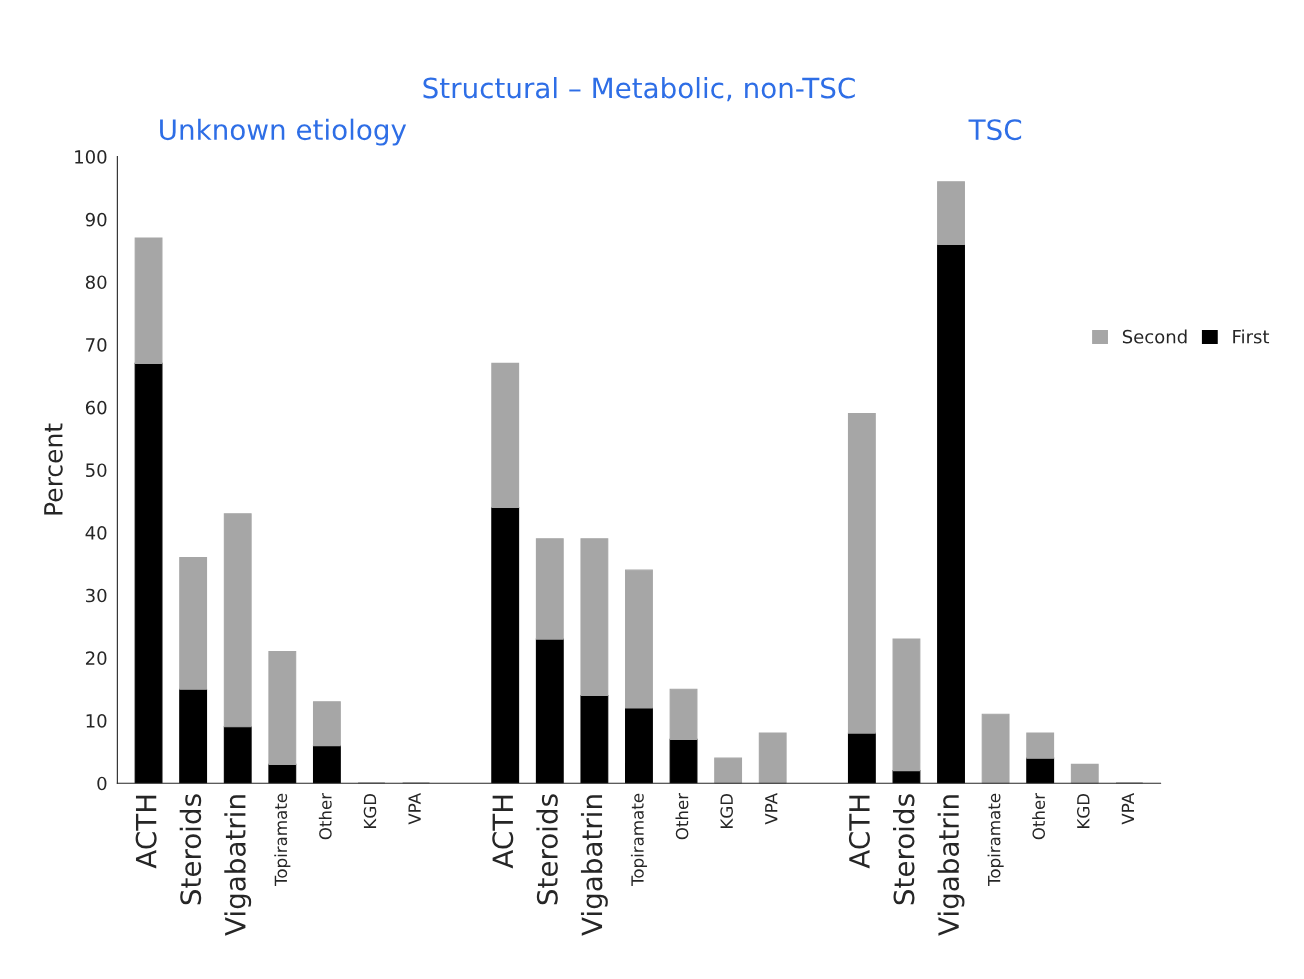 This screenshot has width=1304, height=979. I want to click on y-tick-label: 20, so click(96, 658).